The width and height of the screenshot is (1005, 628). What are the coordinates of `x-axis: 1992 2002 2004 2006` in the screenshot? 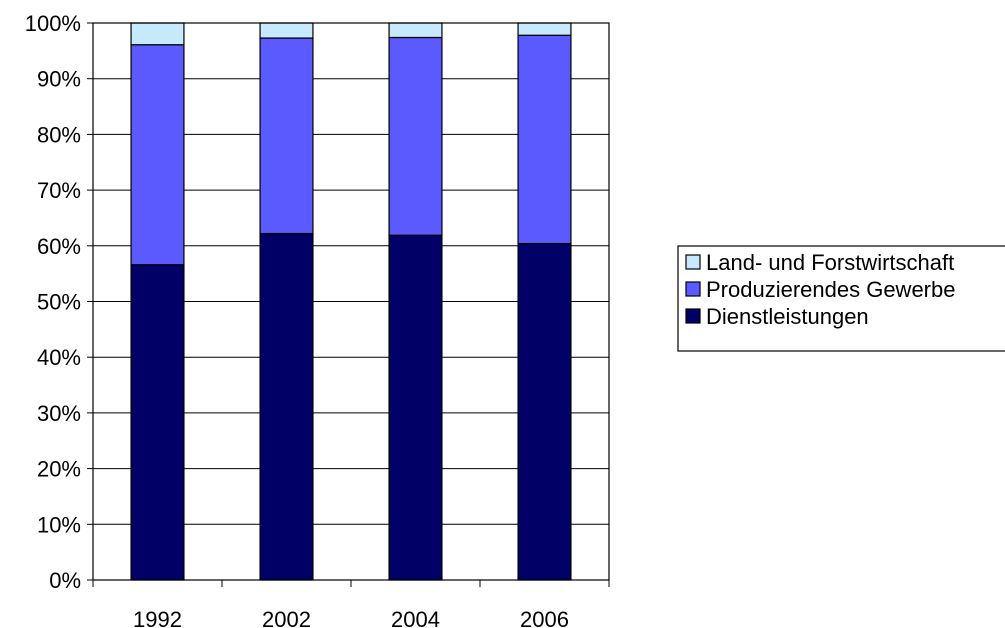 It's located at (351, 604).